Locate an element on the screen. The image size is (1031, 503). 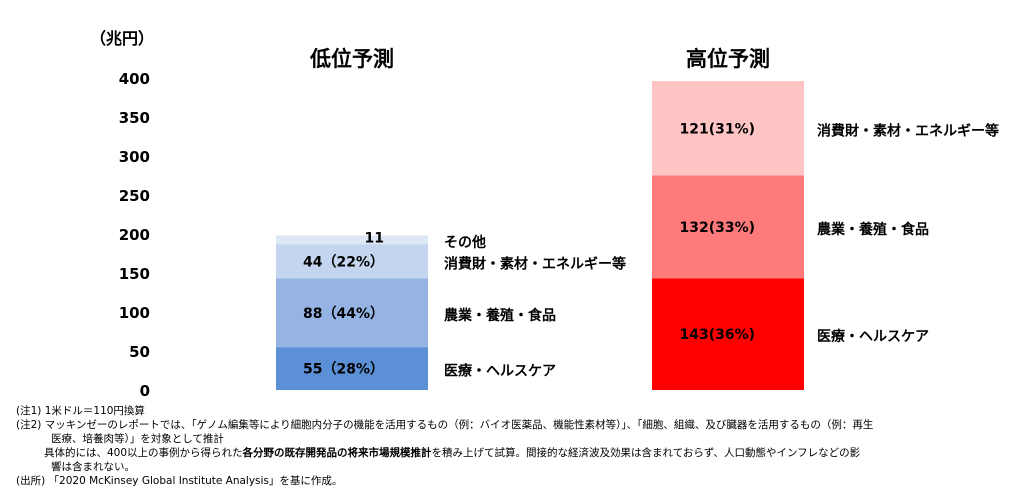
value-label: 44（22%） is located at coordinates (343, 262).